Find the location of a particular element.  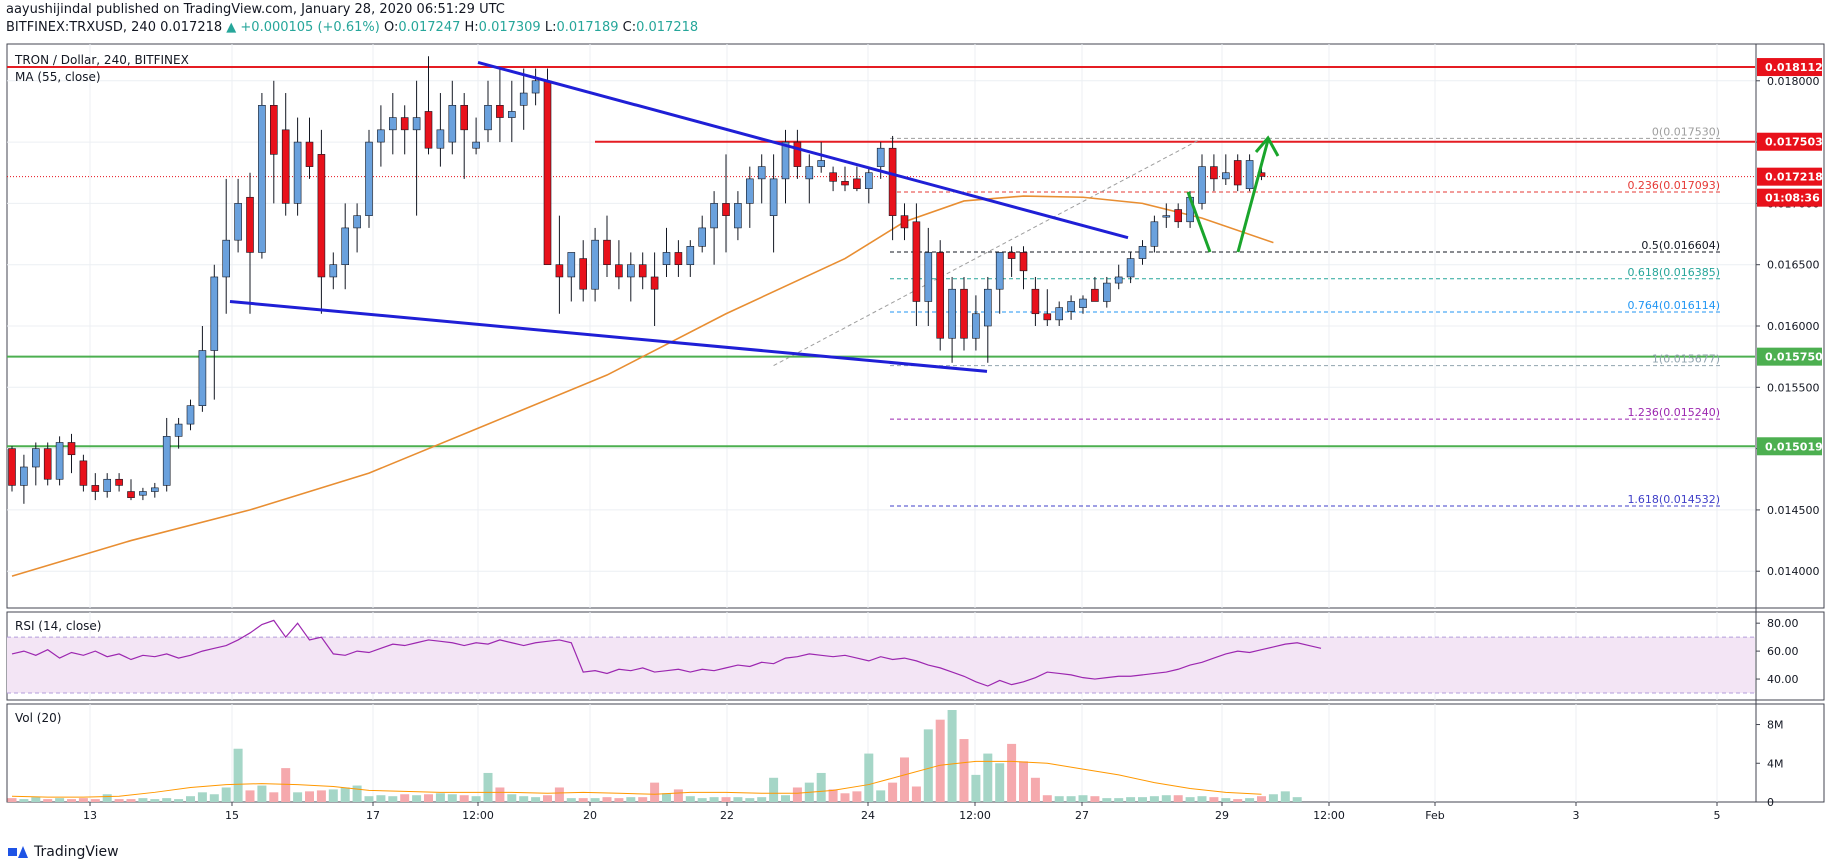

rsi-y-tick-label: 60.00 is located at coordinates (1783, 651).